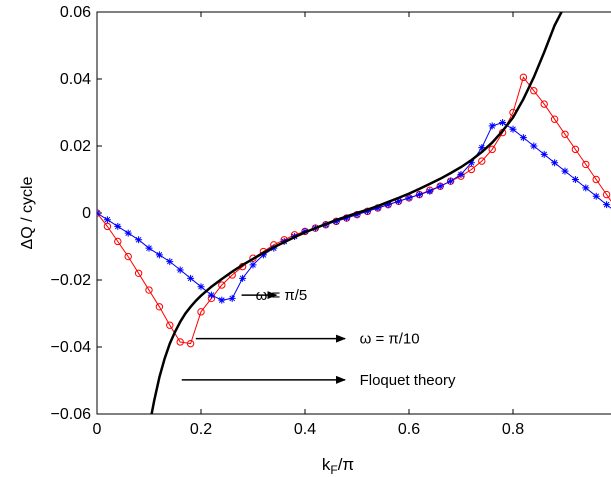 The width and height of the screenshot is (611, 477). I want to click on annotation-label: ω = π/5, so click(282, 295).